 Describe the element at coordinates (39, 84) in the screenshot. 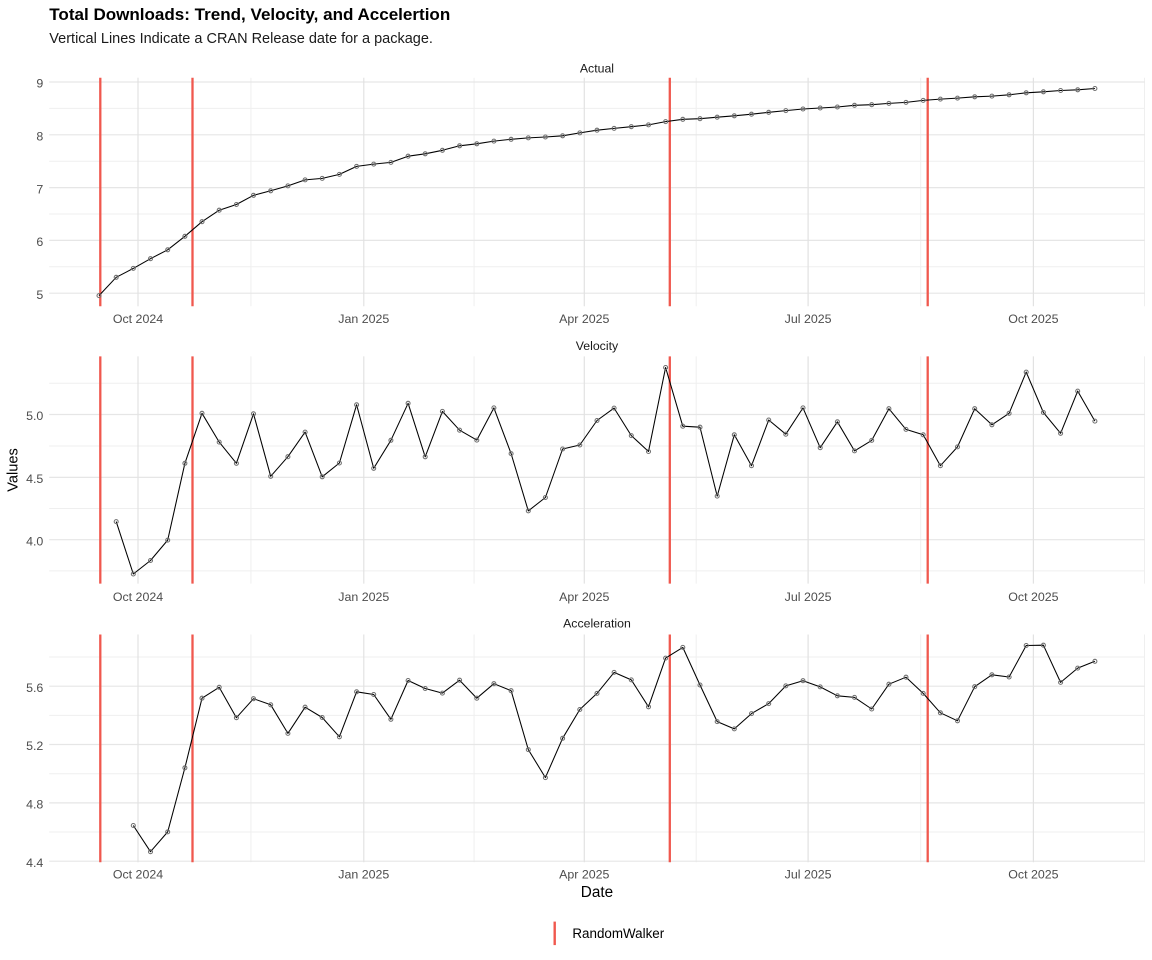

I see `svg-text: 9` at that location.